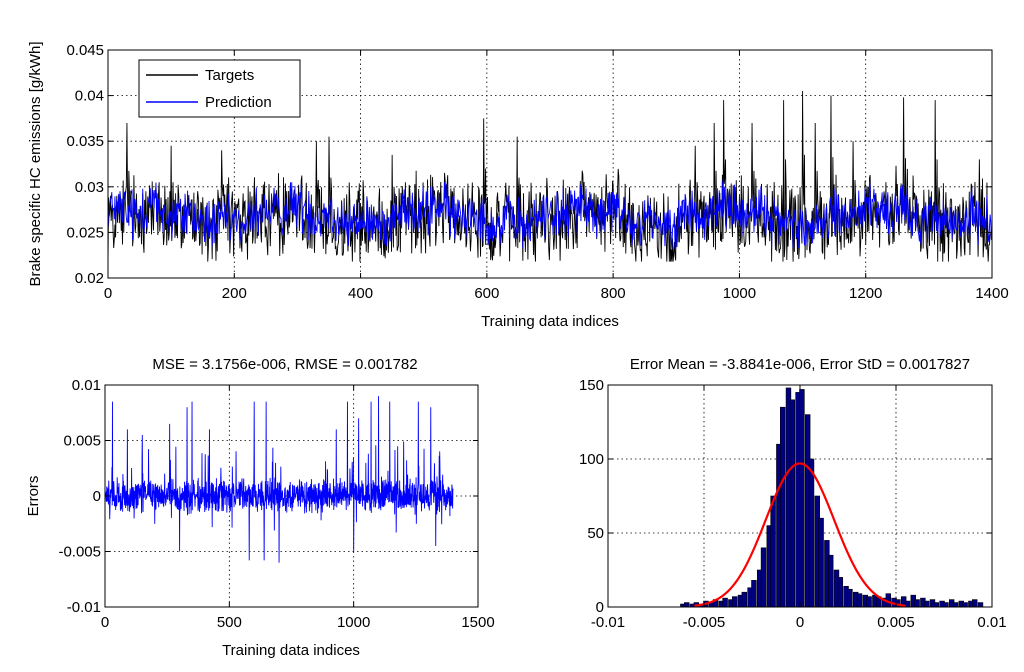 Image resolution: width=1024 pixels, height=672 pixels. I want to click on x-tick-label: 200, so click(234, 293).